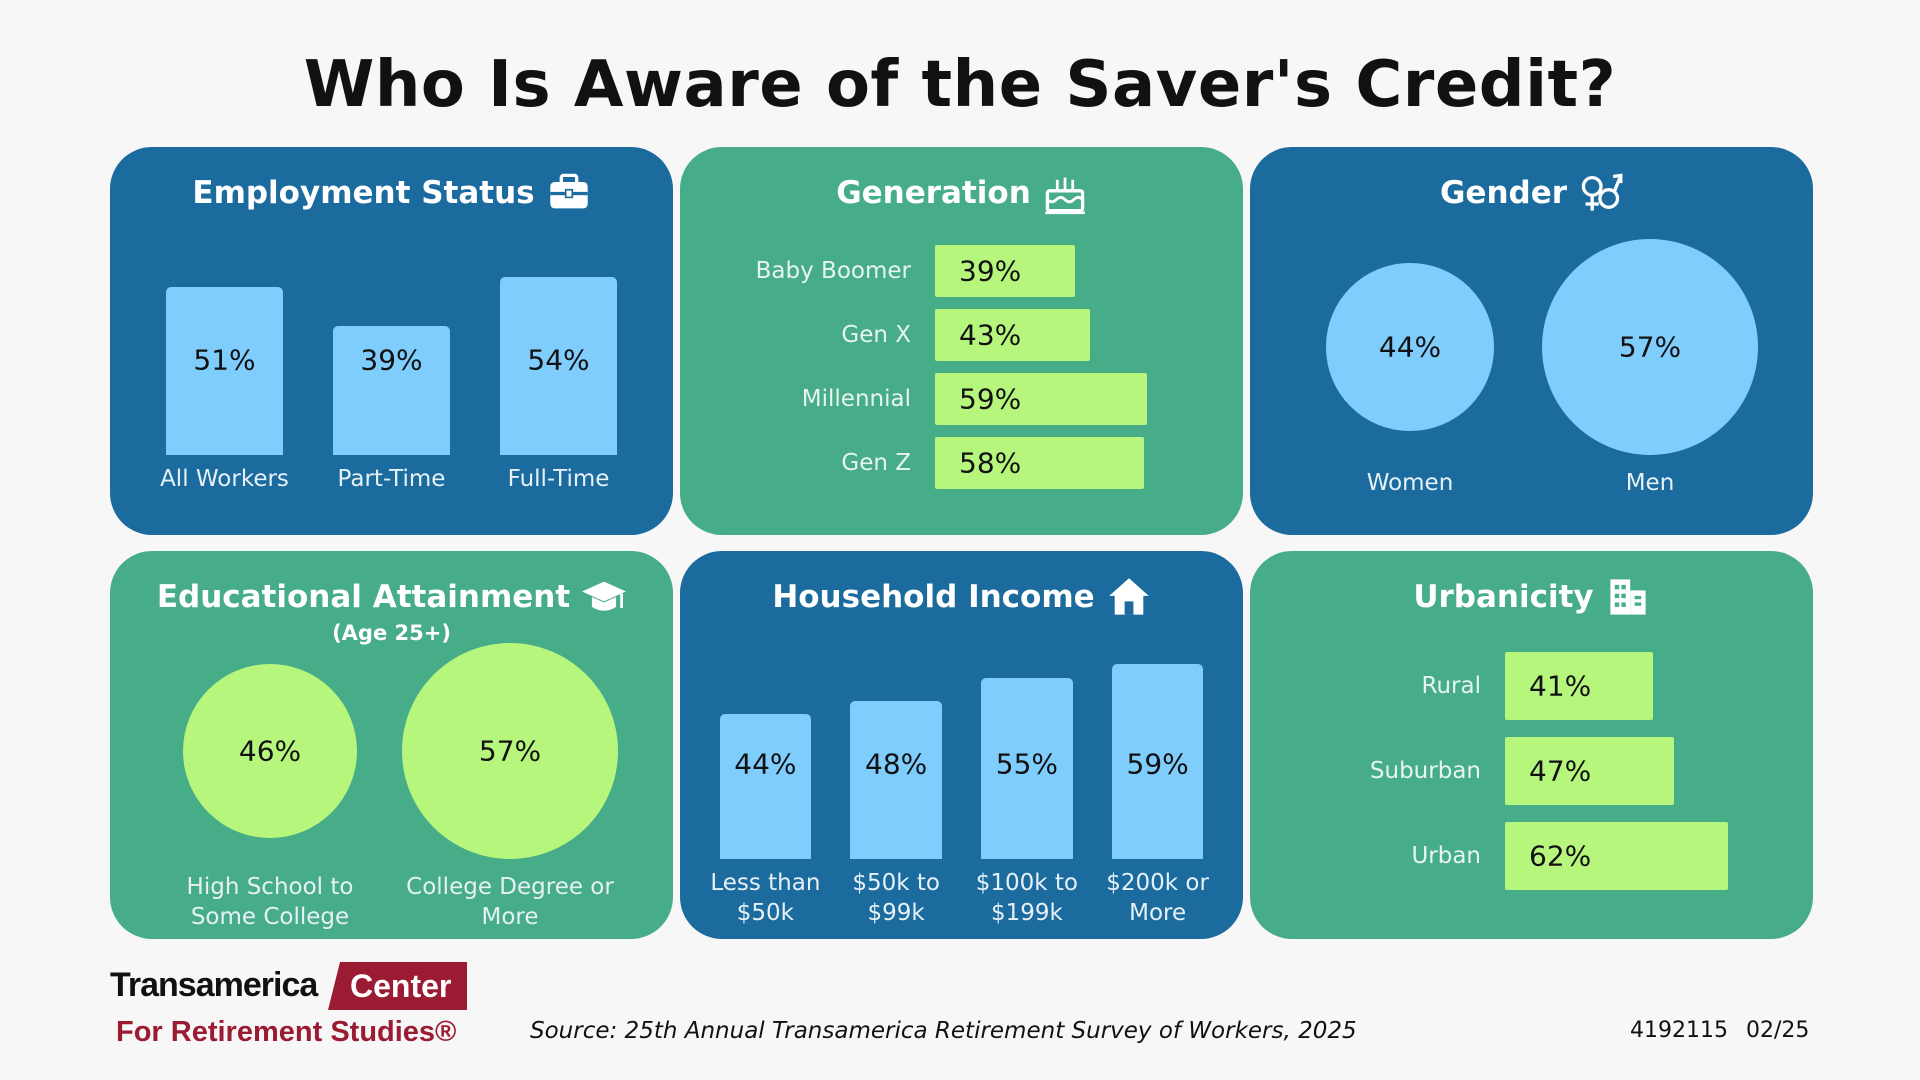 This screenshot has width=1920, height=1080. Describe the element at coordinates (856, 399) in the screenshot. I see `category-label: Millennial` at that location.